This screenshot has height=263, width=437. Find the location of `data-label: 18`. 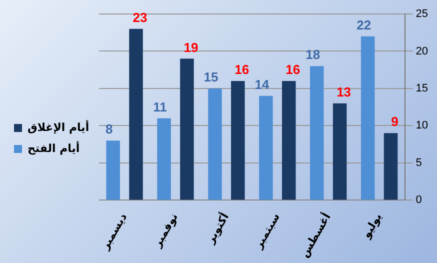

data-label: 18 is located at coordinates (313, 54).